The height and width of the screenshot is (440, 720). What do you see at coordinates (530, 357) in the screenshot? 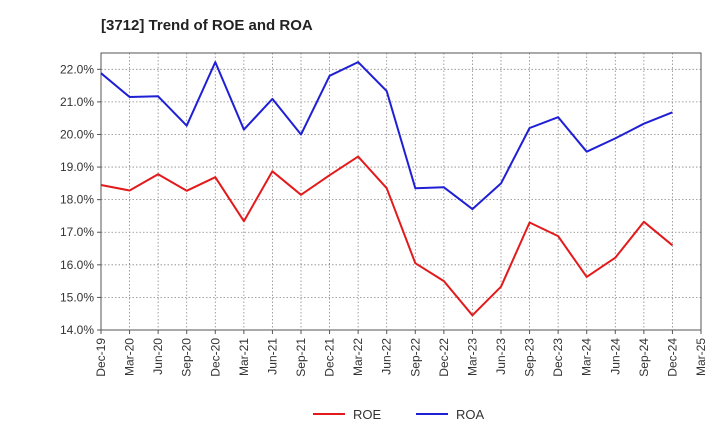
I see `x-tick-label: Sep-23` at bounding box center [530, 357].